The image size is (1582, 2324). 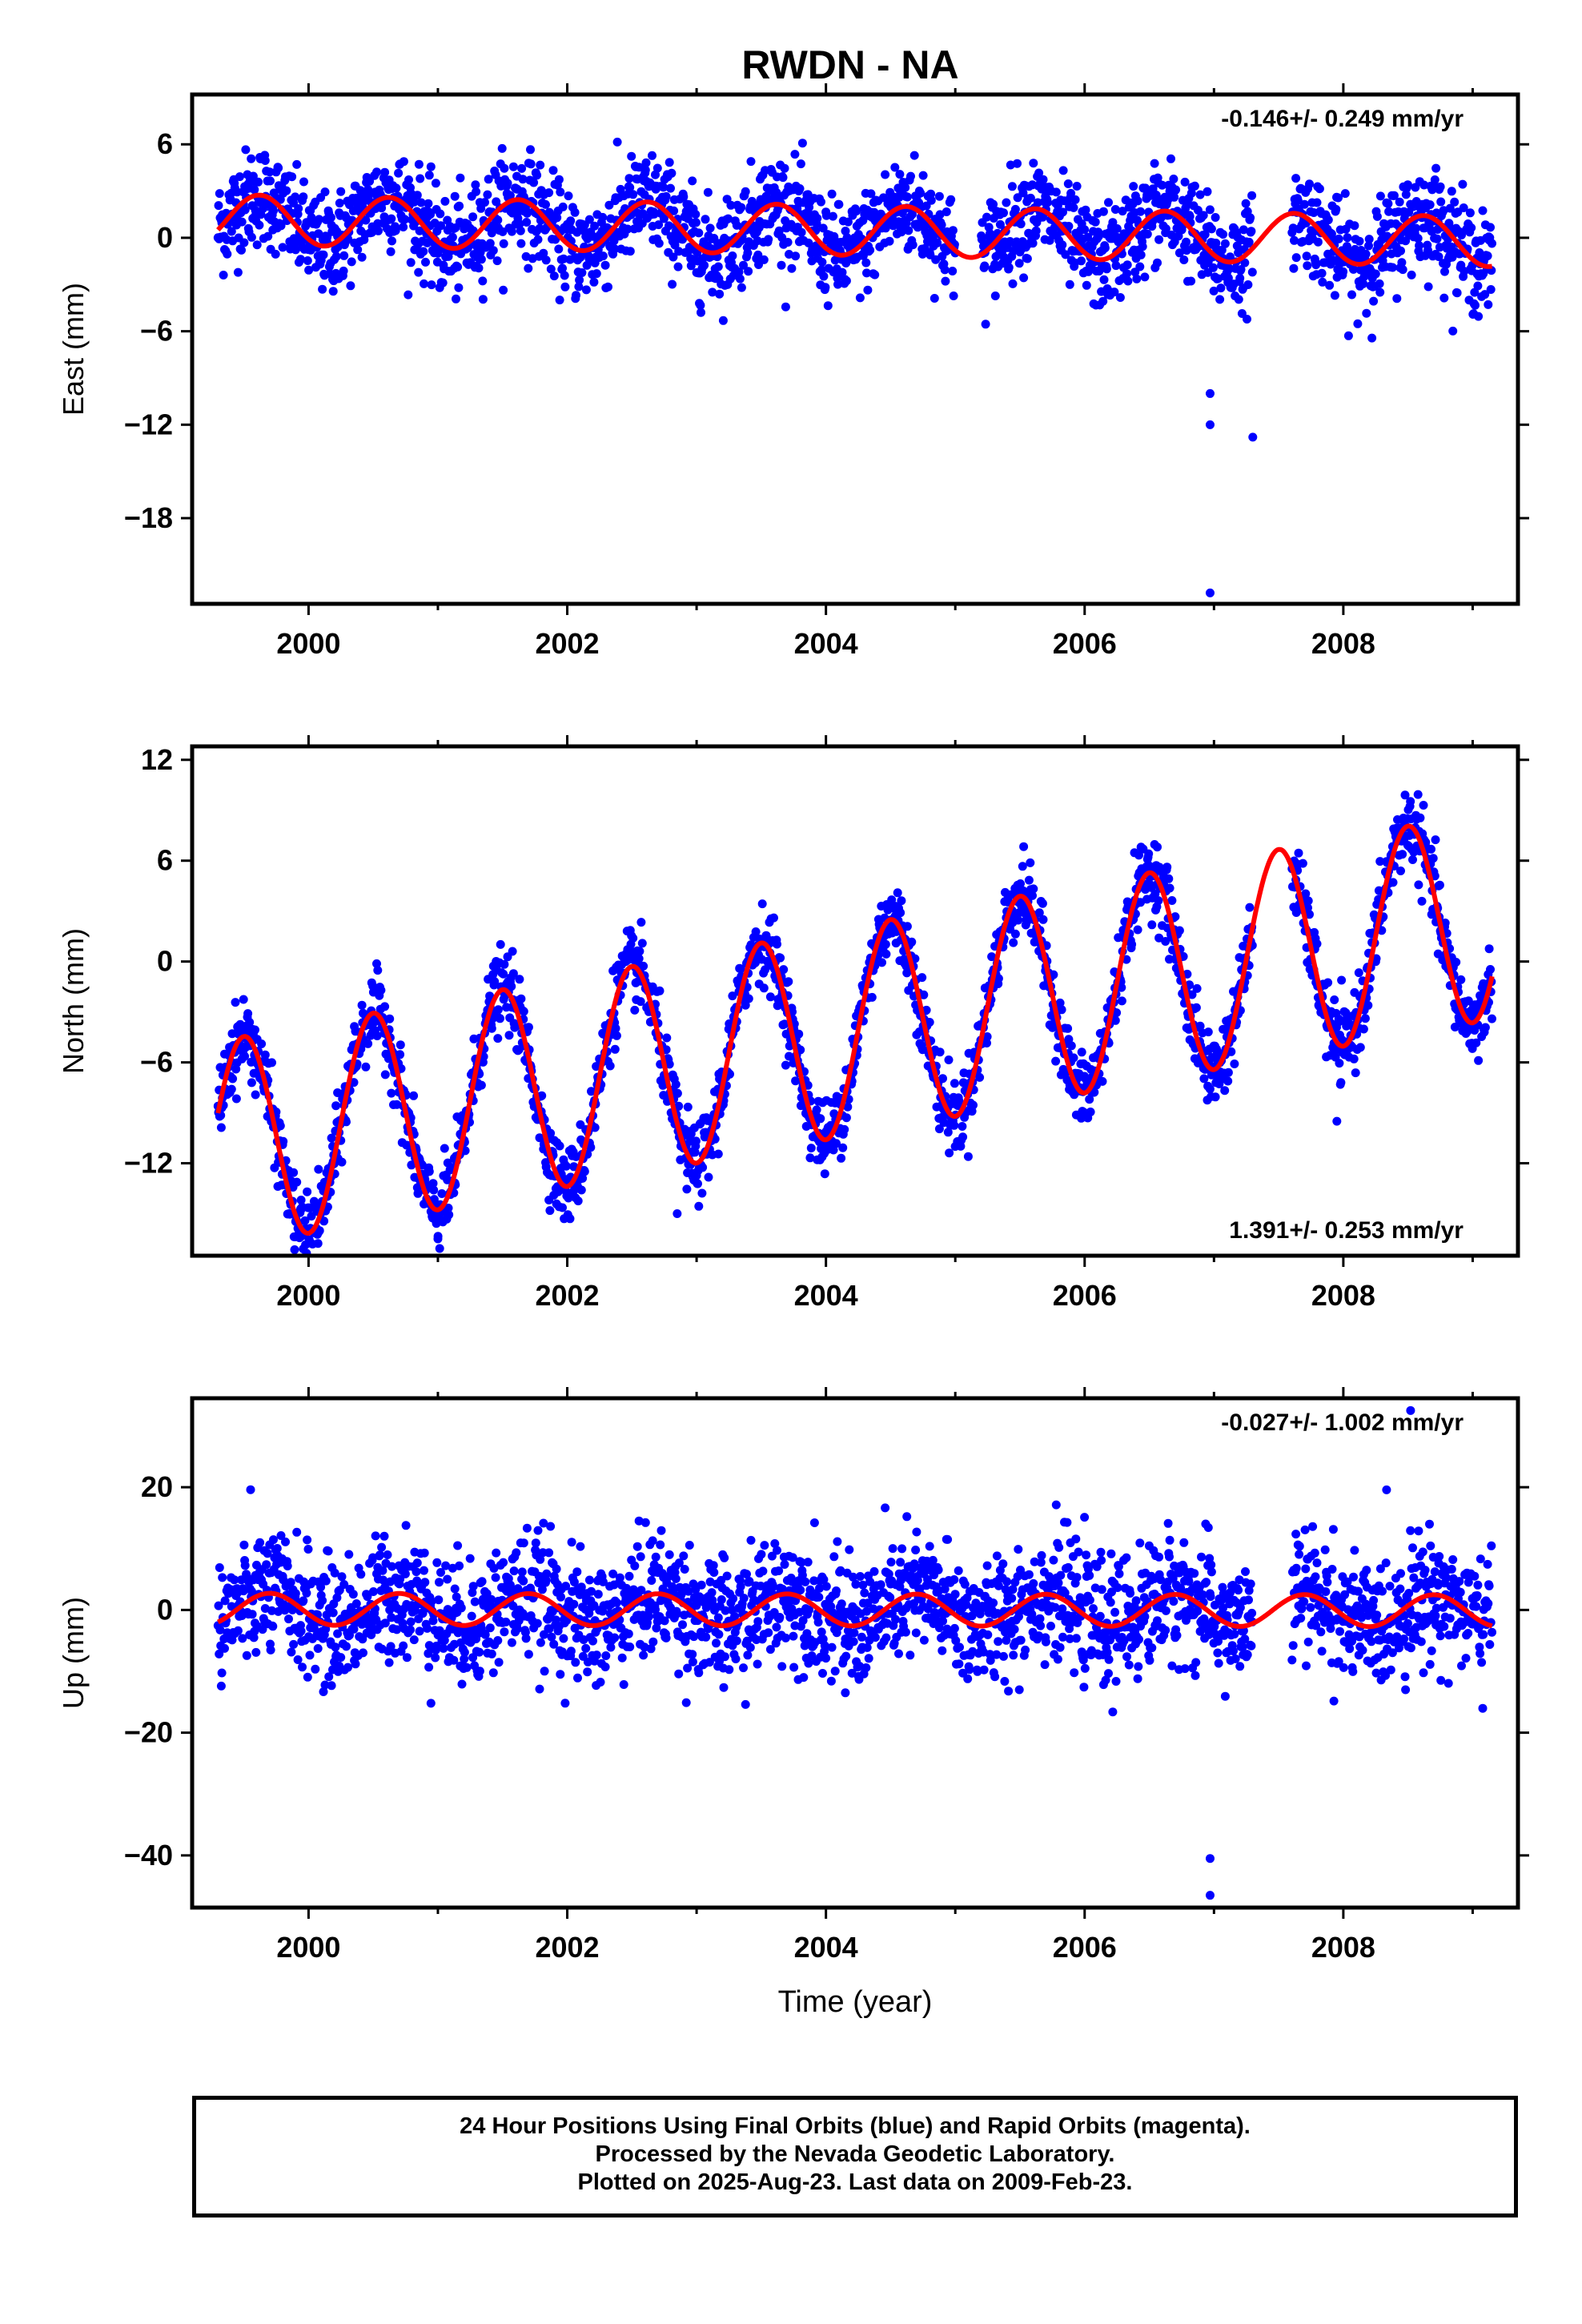 I want to click on x-tick-label: 2008, so click(x=1343, y=644).